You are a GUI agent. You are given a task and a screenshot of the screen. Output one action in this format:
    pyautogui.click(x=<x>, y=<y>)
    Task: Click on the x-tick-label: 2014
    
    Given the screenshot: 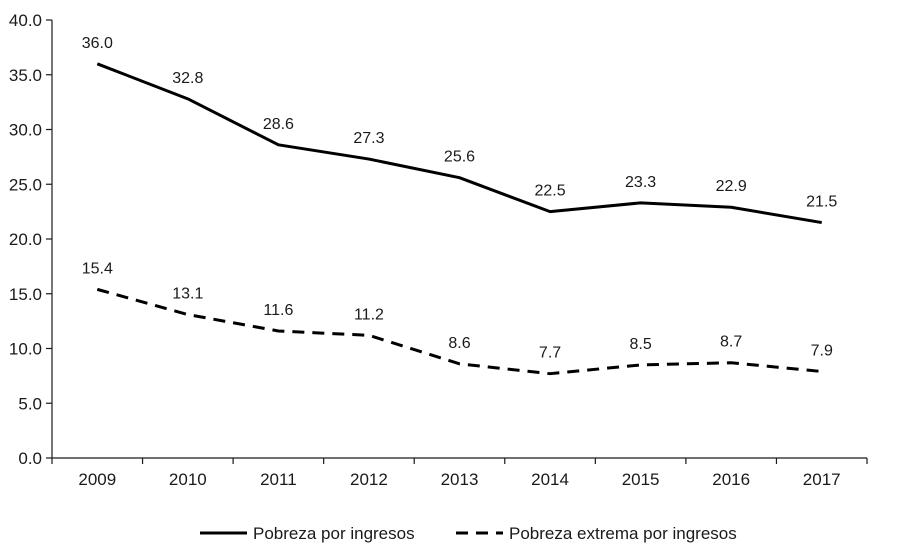 What is the action you would take?
    pyautogui.click(x=550, y=479)
    